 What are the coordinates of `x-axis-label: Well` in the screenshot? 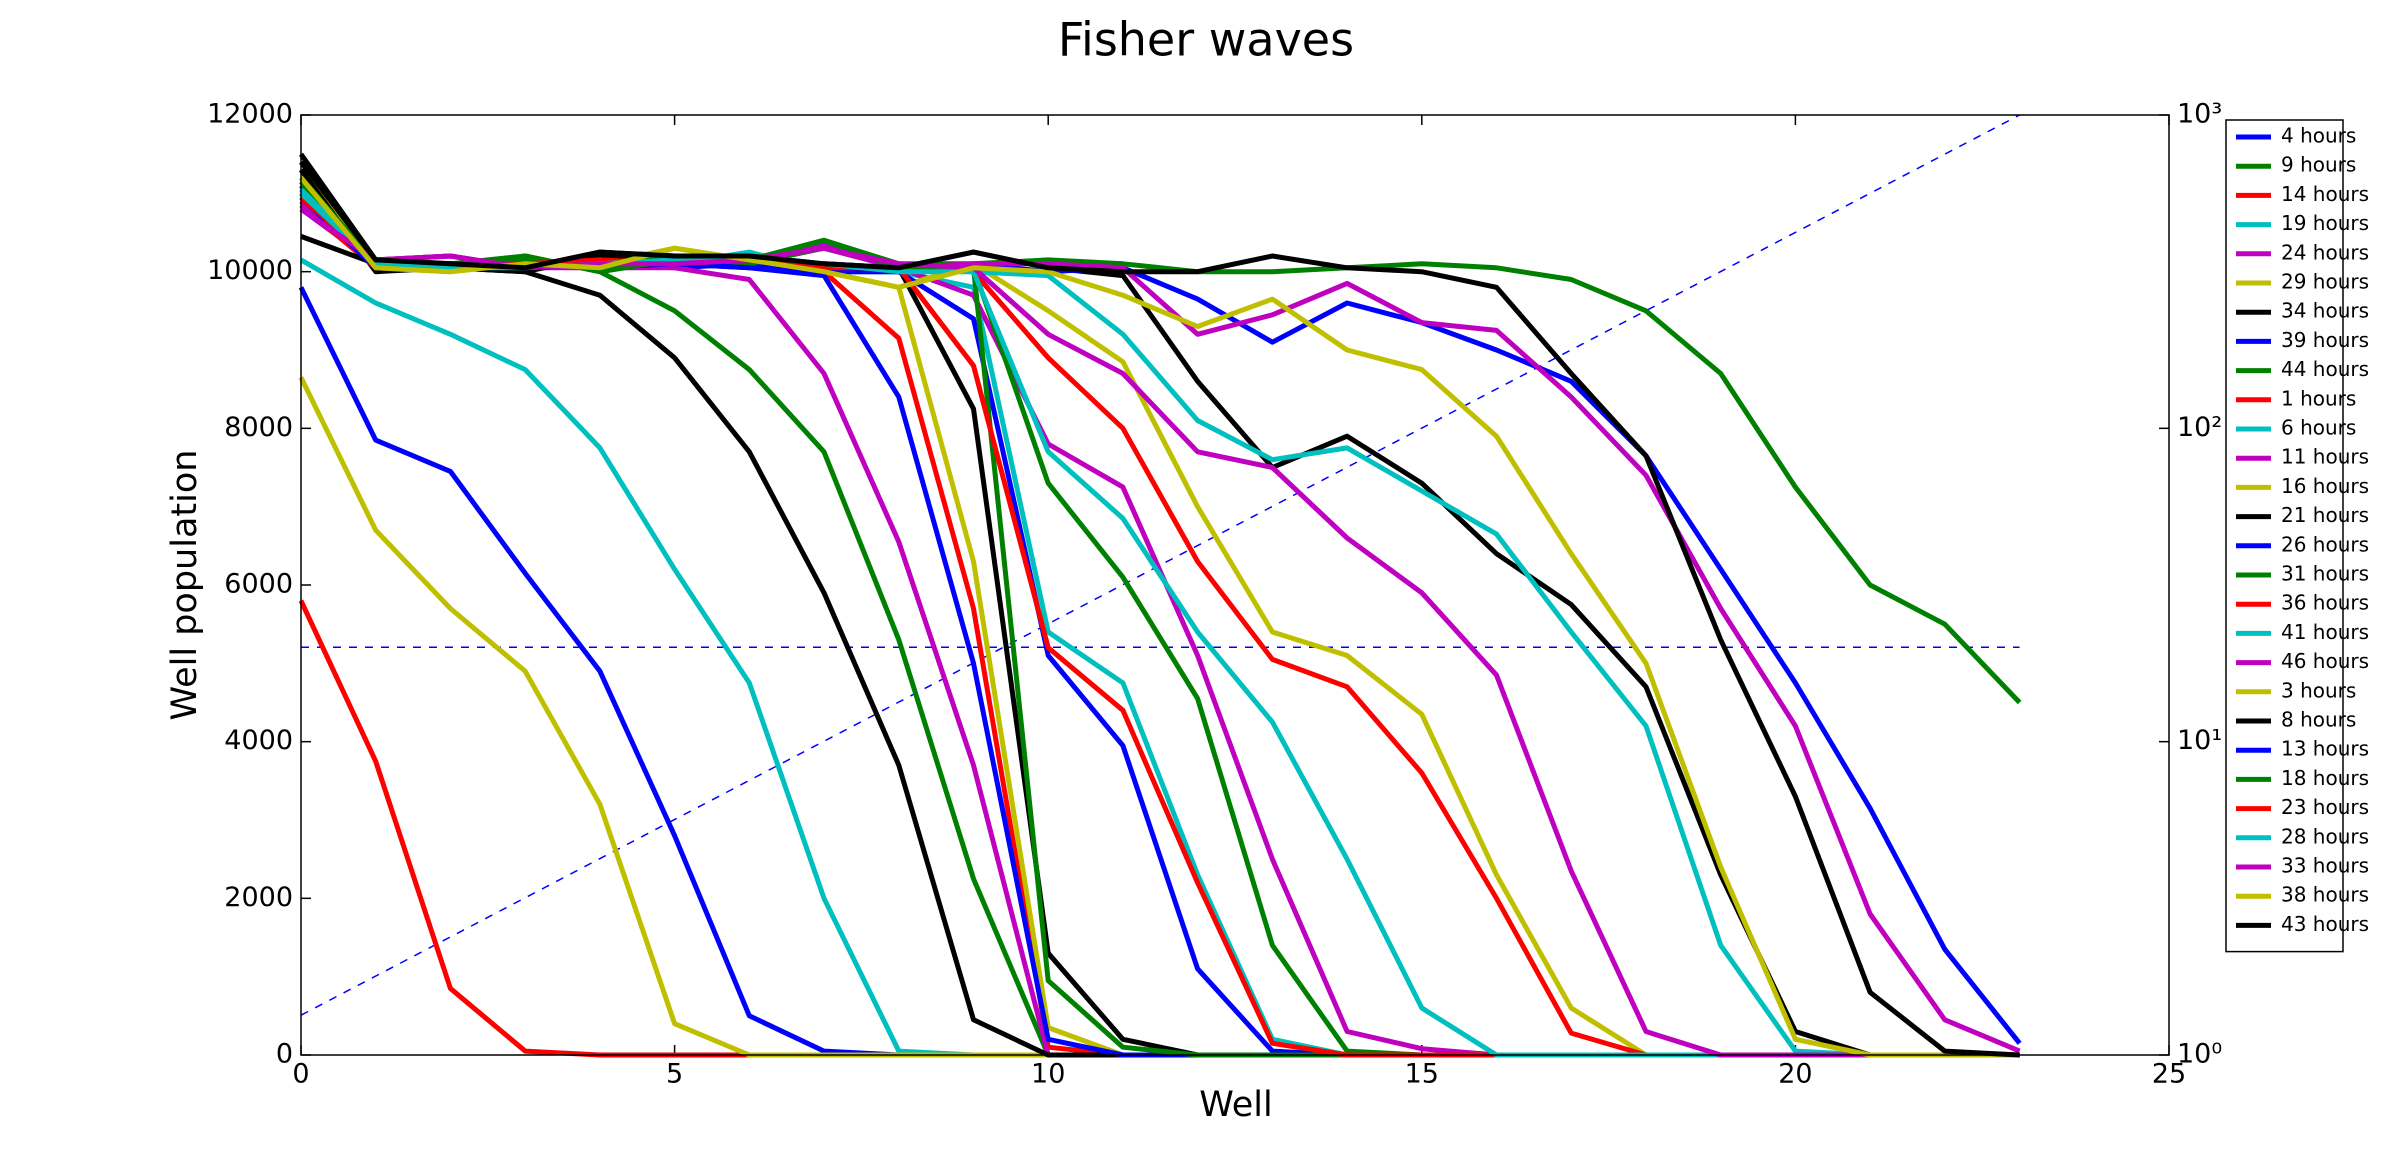 It's located at (1236, 1105).